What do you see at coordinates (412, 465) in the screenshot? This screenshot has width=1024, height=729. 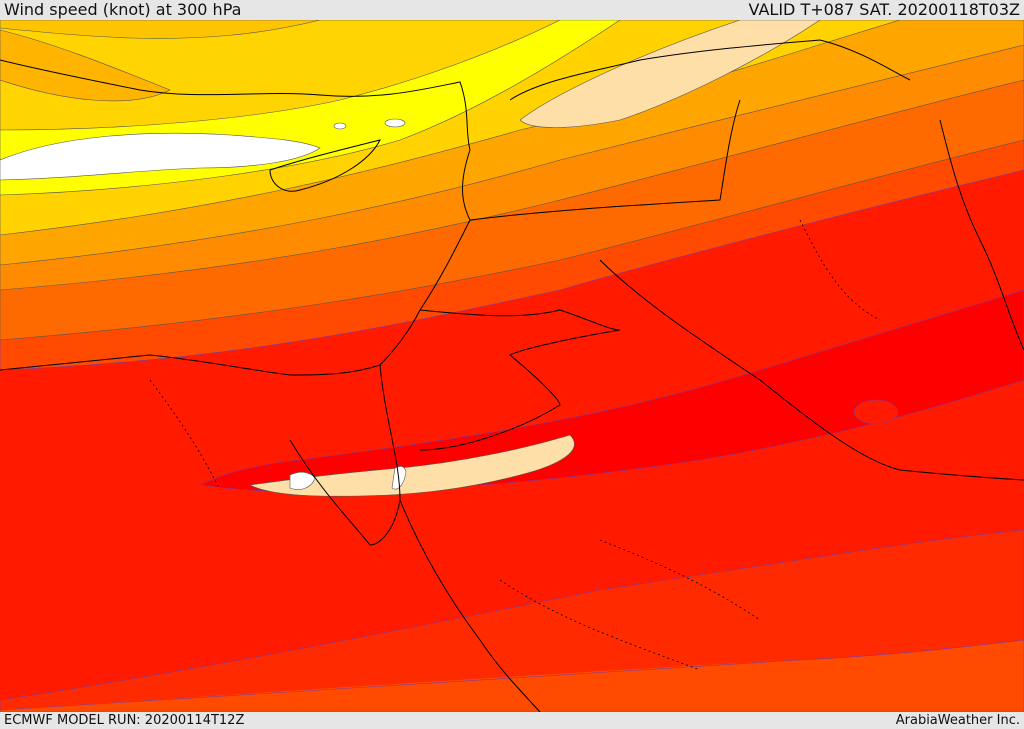 I see `wind-jet-core-central` at bounding box center [412, 465].